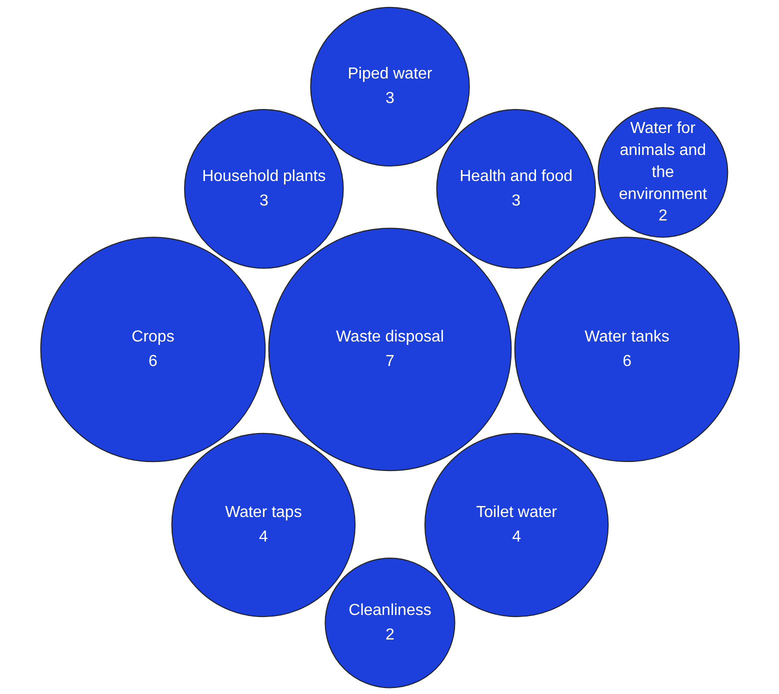  What do you see at coordinates (390, 337) in the screenshot?
I see `category-label: Waste disposal` at bounding box center [390, 337].